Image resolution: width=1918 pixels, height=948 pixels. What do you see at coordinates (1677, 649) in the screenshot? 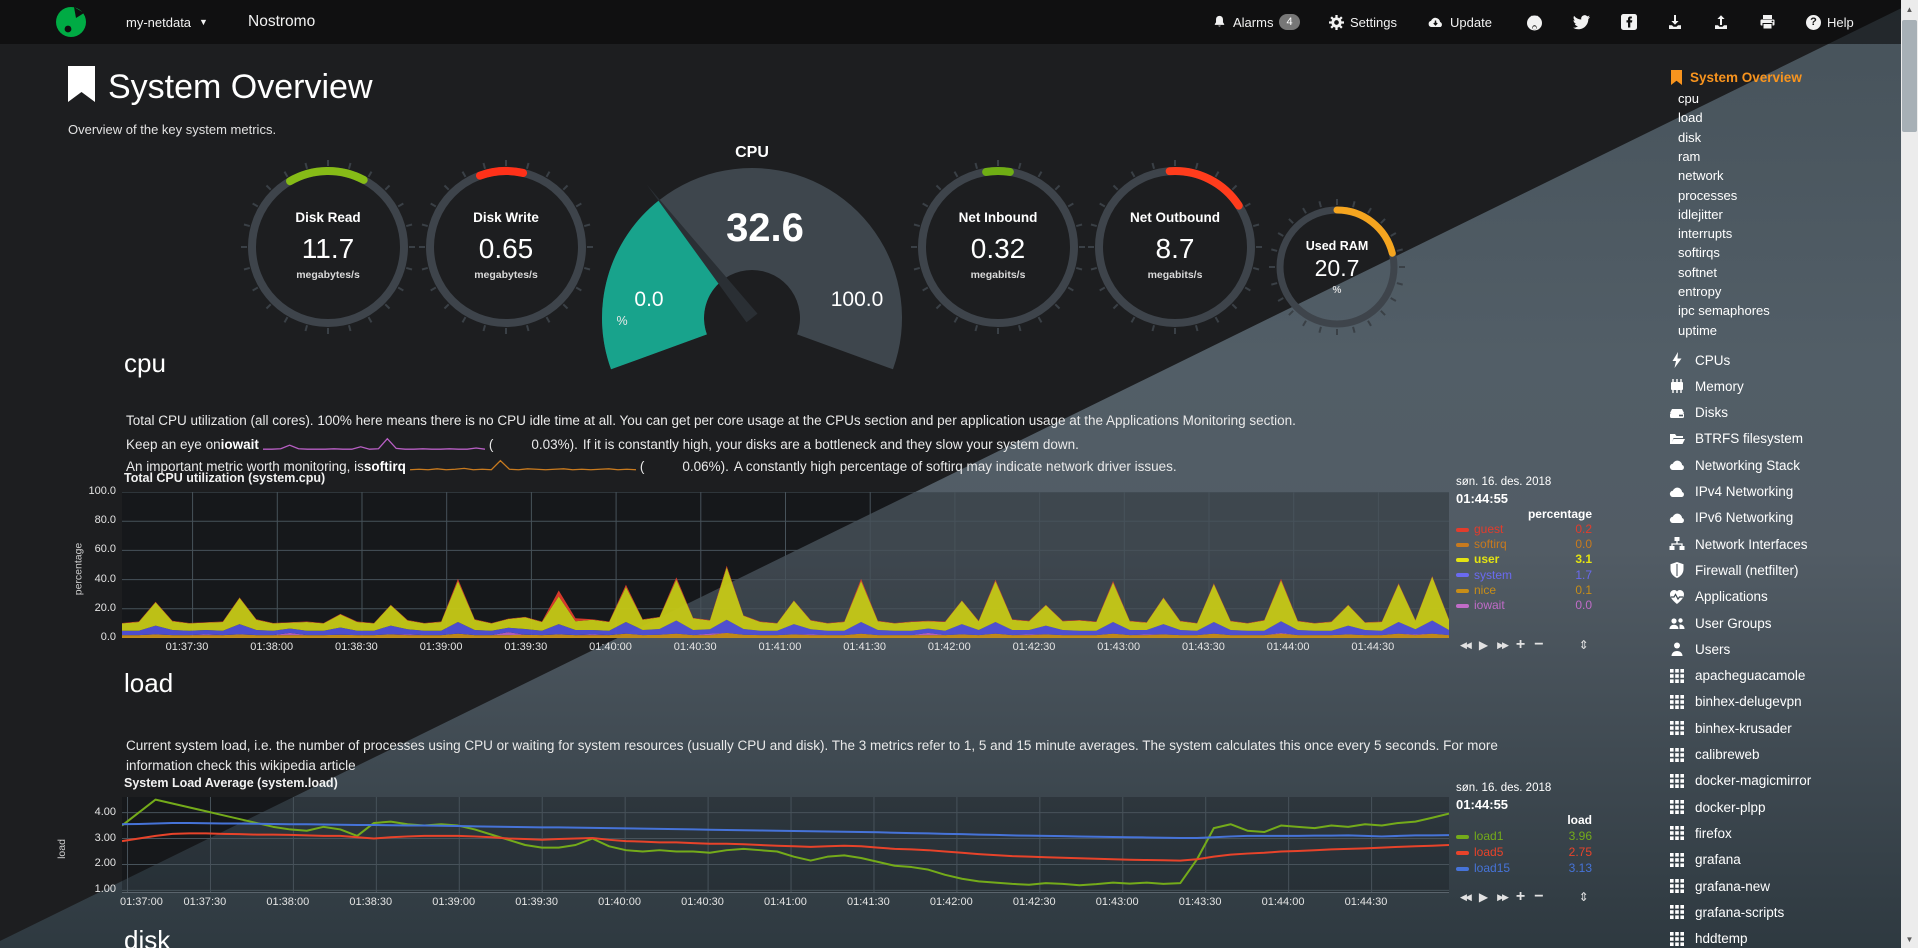
I see `user-icon` at bounding box center [1677, 649].